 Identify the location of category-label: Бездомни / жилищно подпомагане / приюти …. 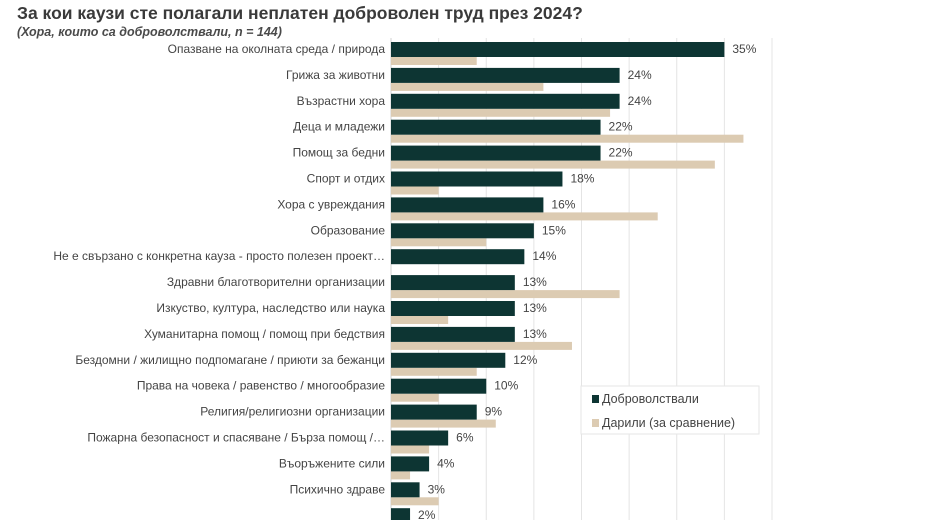
(230, 360).